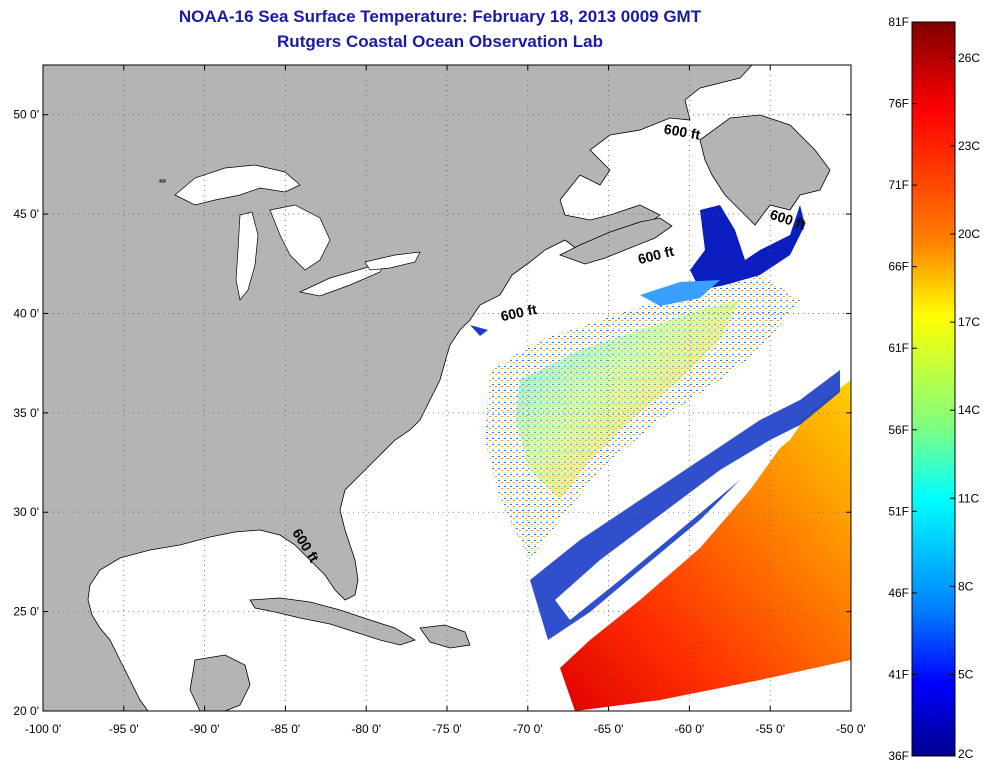 This screenshot has width=984, height=770. Describe the element at coordinates (162, 181) in the screenshot. I see `great-lakes-land-patch` at that location.